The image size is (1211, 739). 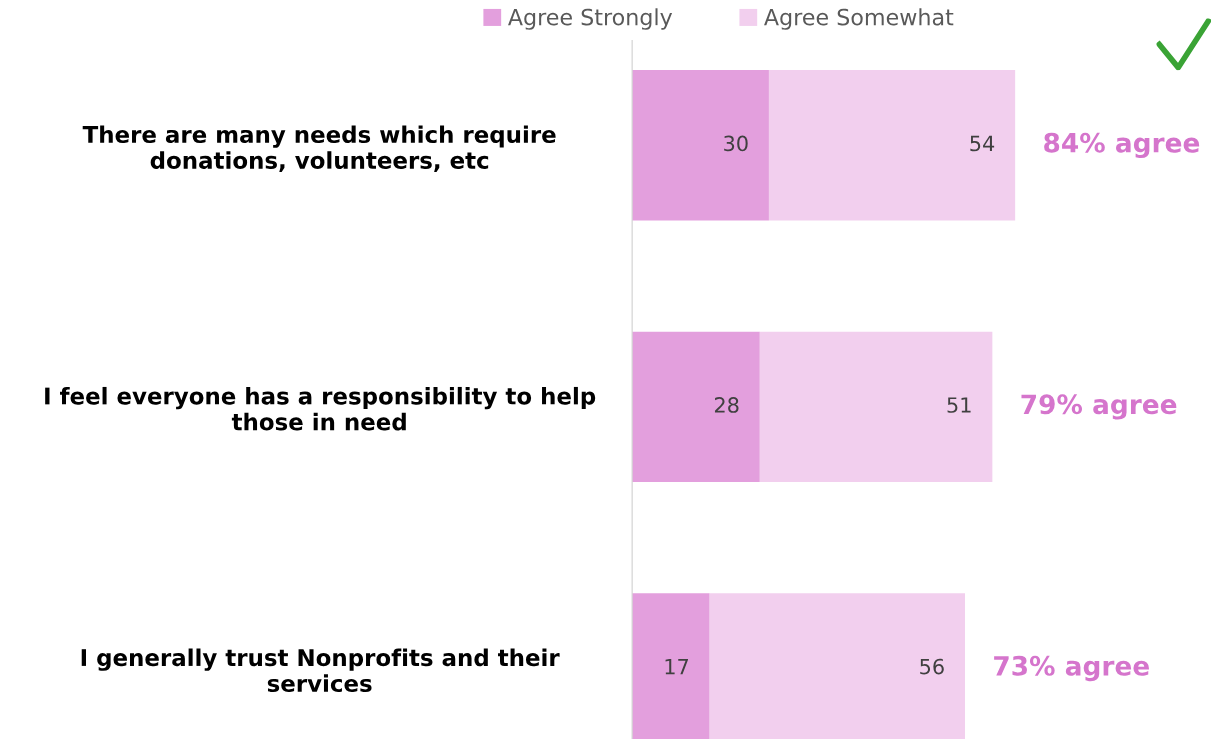 I want to click on data-label: 56, so click(x=932, y=666).